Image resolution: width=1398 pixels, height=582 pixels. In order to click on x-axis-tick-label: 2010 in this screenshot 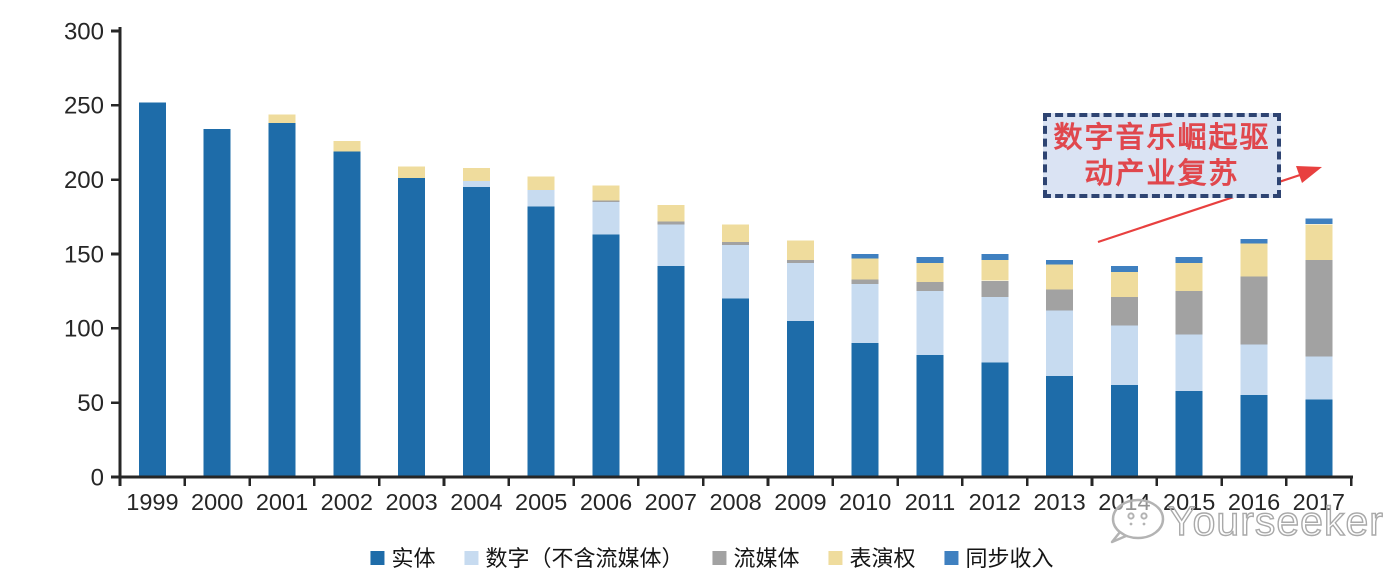, I will do `click(865, 502)`.